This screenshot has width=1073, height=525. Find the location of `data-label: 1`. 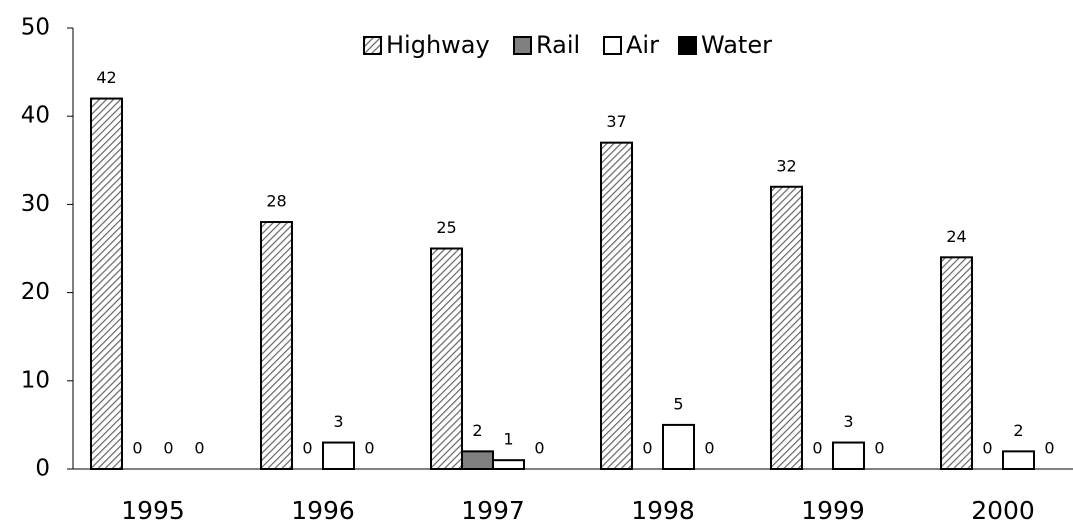

data-label: 1 is located at coordinates (508, 439).